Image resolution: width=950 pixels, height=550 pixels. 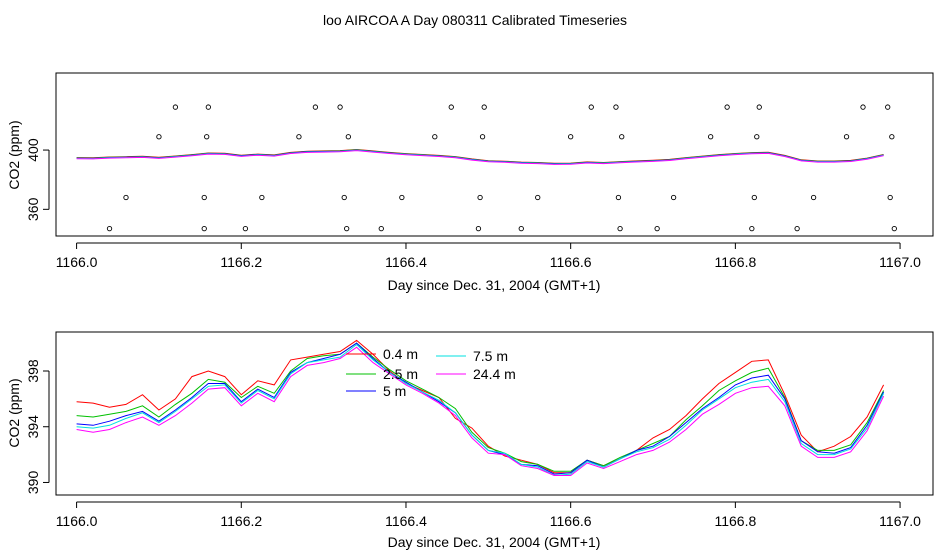 I want to click on legend-label: 5 m, so click(x=394, y=391).